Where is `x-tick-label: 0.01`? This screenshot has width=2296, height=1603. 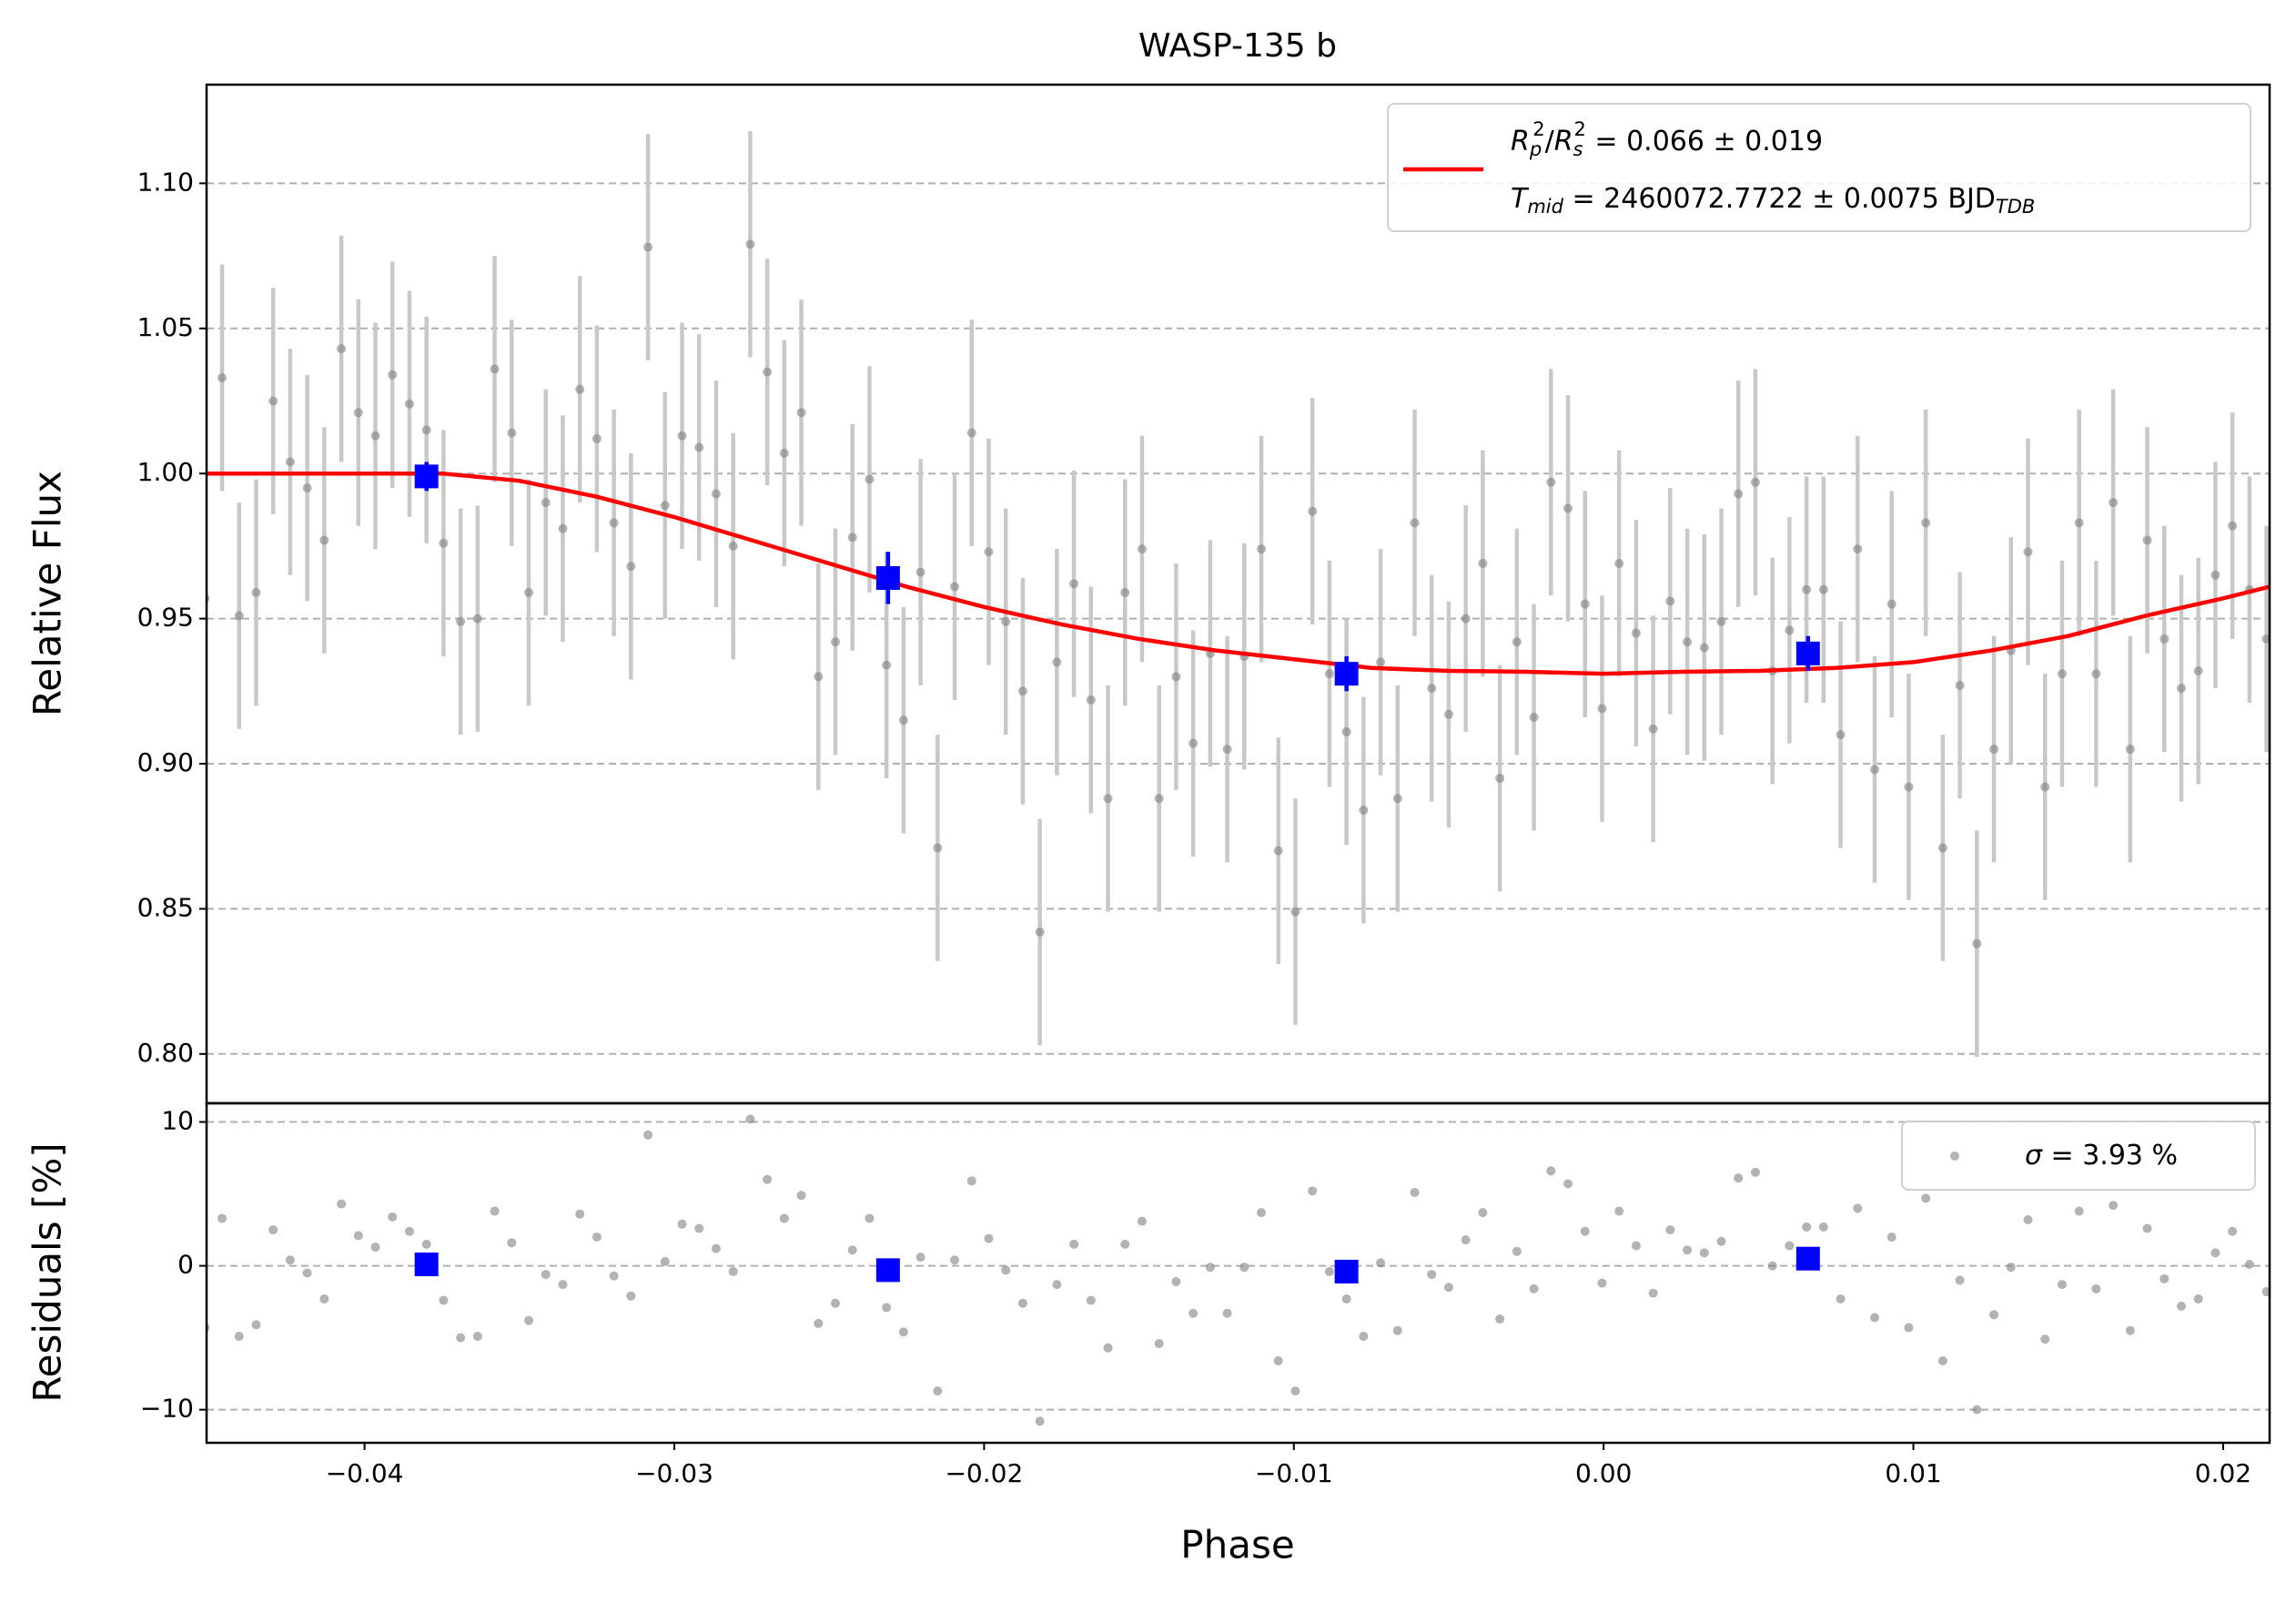
x-tick-label: 0.01 is located at coordinates (1913, 1473).